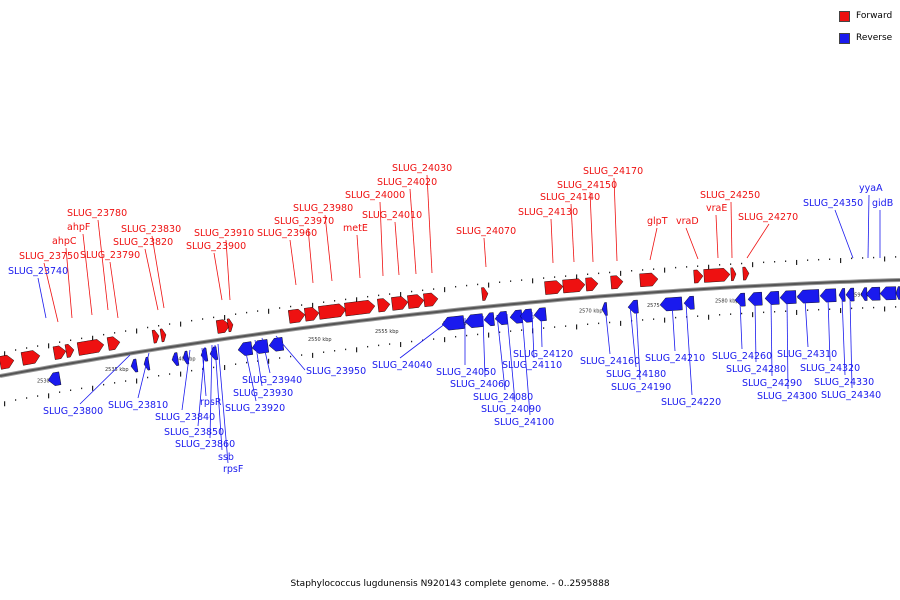  What do you see at coordinates (687, 221) in the screenshot?
I see `forward-gene-label: vraD` at bounding box center [687, 221].